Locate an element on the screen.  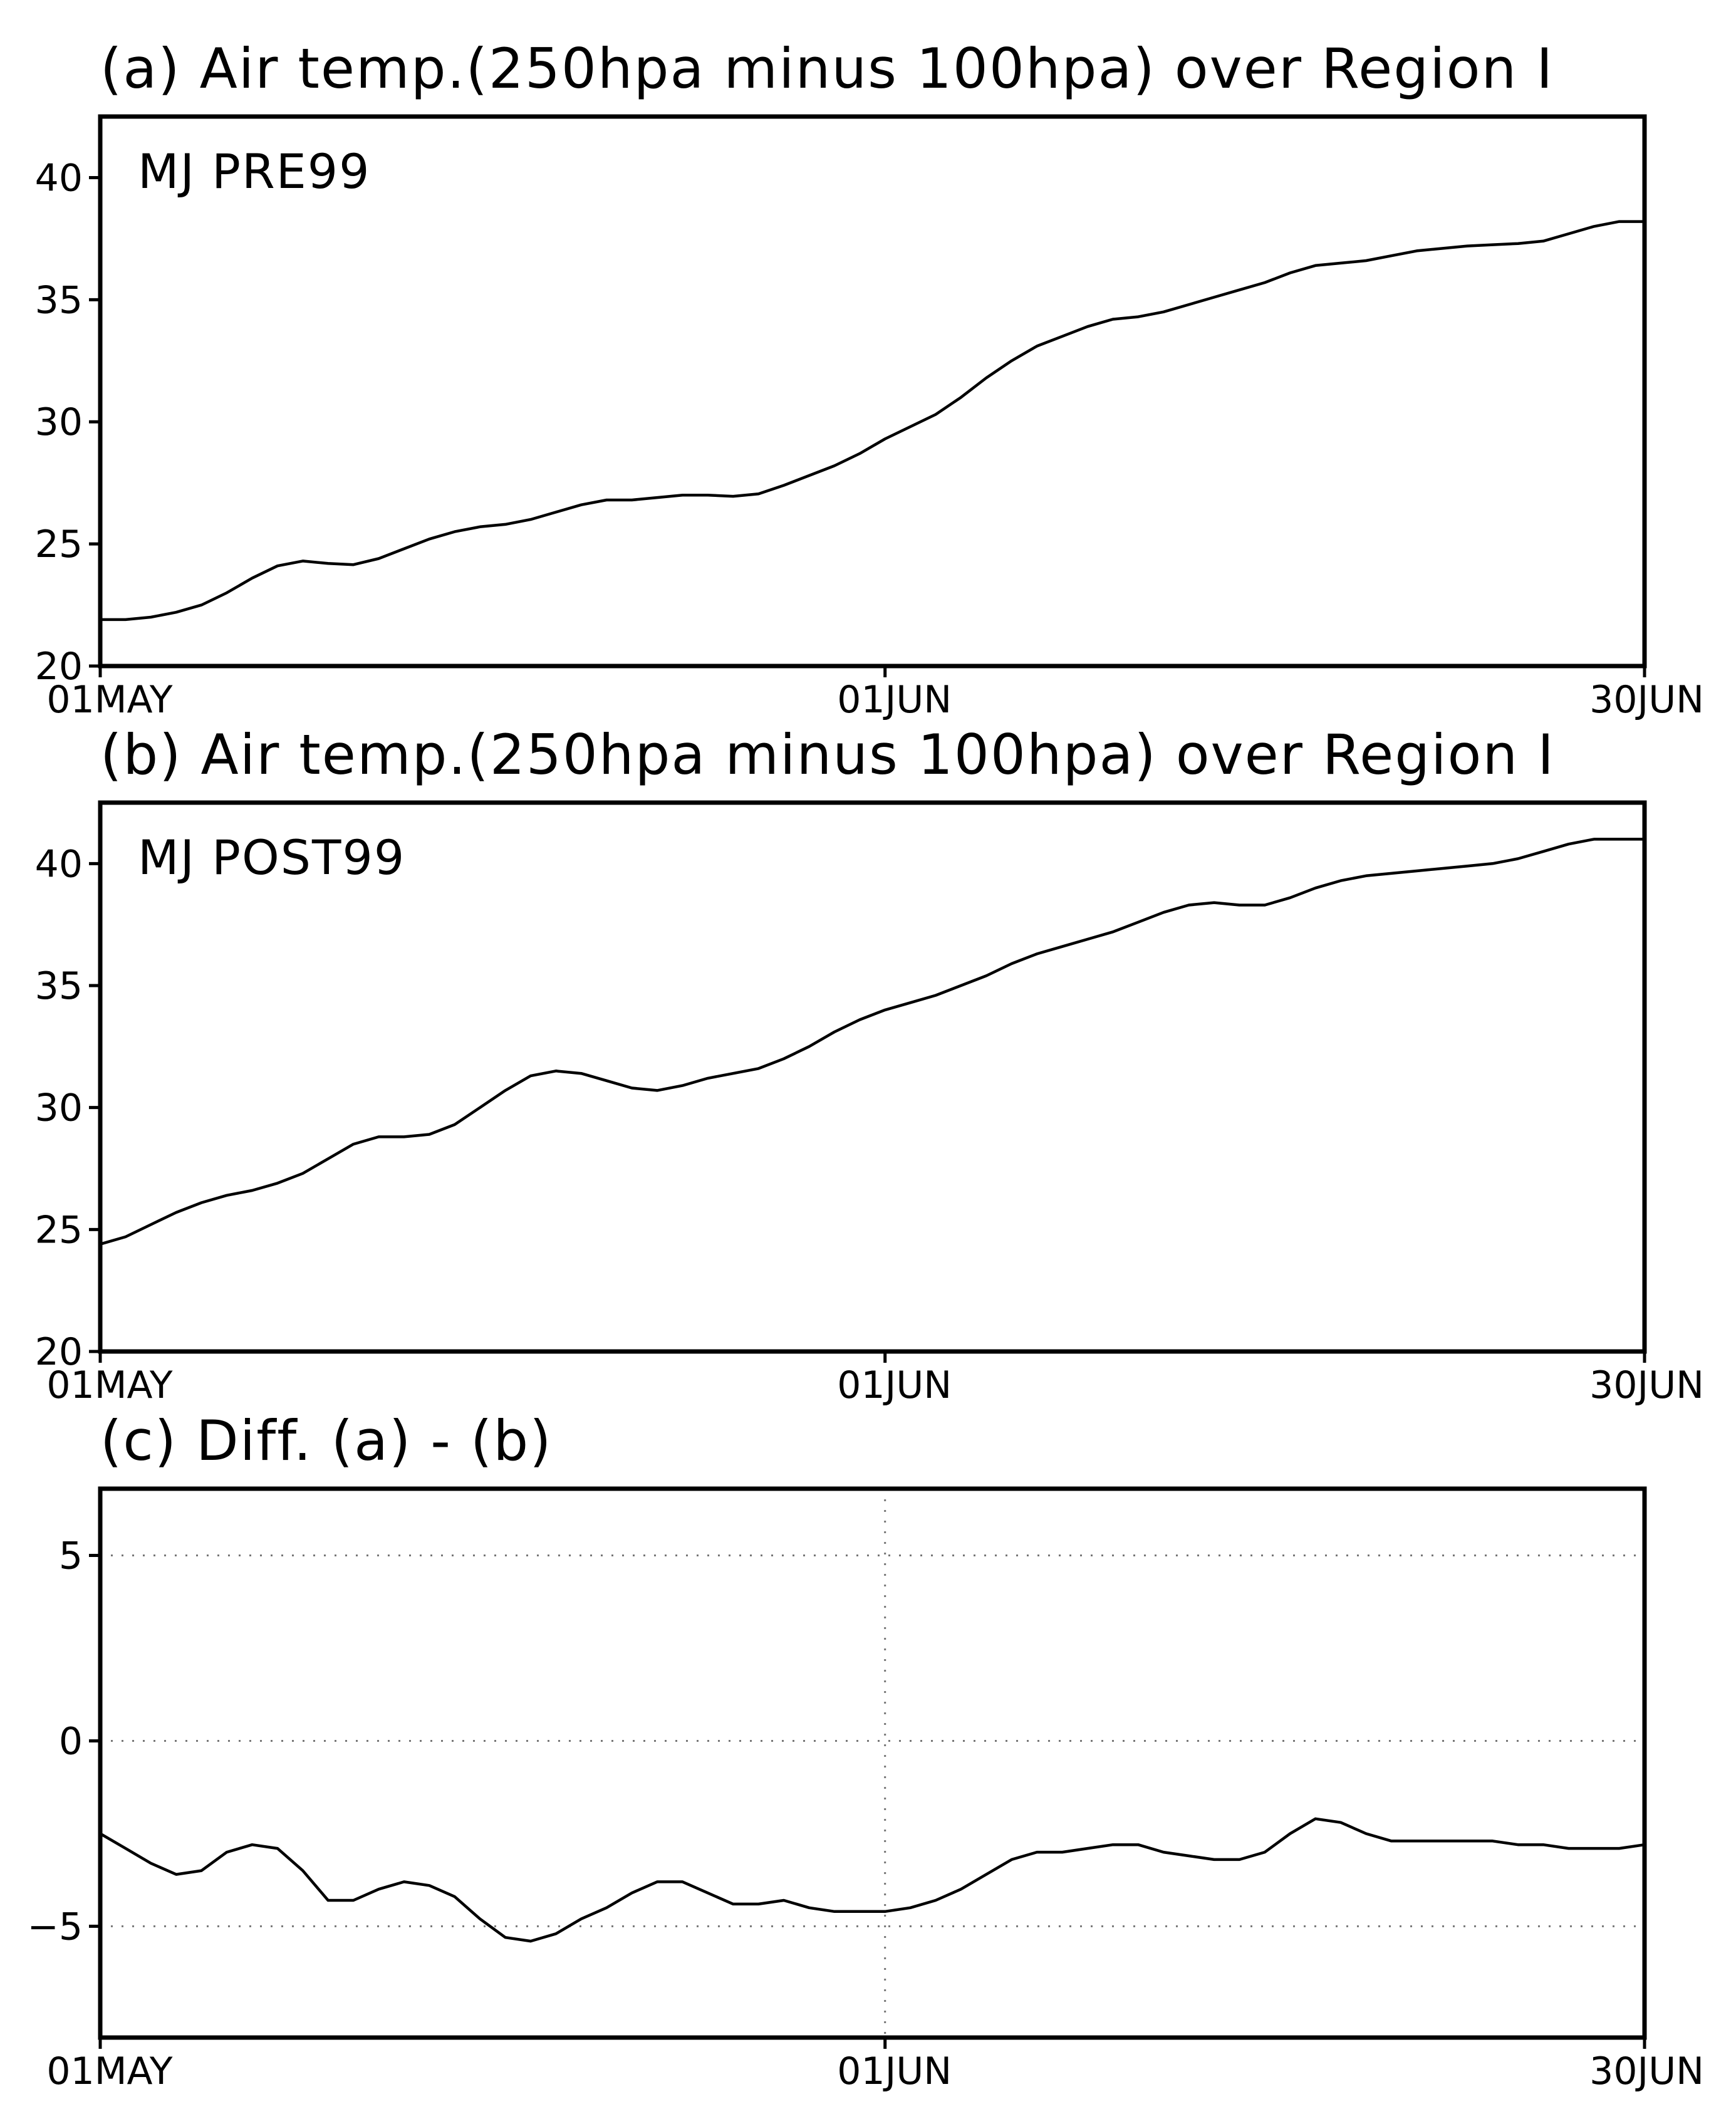
y-tick-label: 0 is located at coordinates (71, 1741).